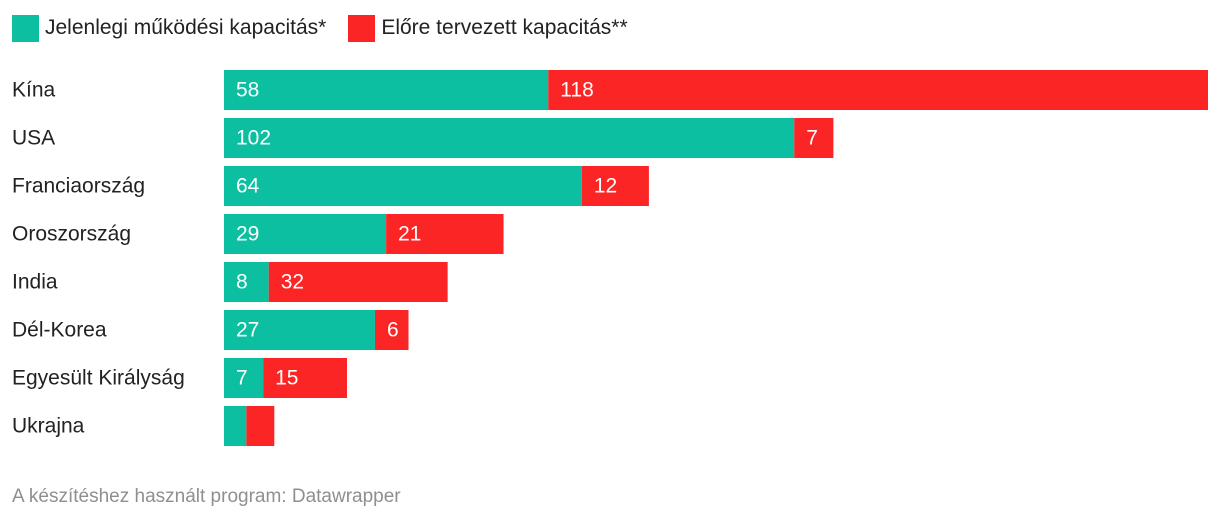  I want to click on value-label-planned-oroszorszag: 21, so click(409, 234).